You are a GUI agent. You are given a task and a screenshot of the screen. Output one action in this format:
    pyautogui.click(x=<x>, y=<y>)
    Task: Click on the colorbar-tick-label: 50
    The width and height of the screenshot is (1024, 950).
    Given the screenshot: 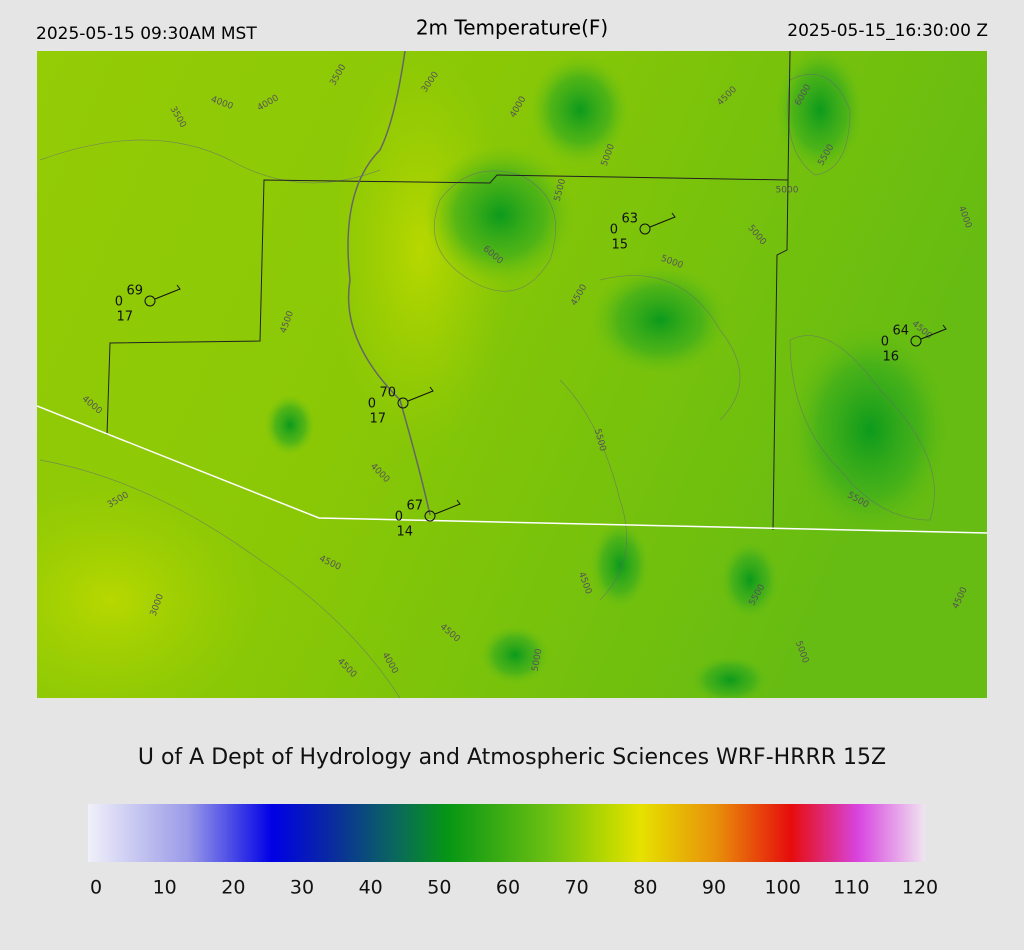 What is the action you would take?
    pyautogui.click(x=439, y=888)
    